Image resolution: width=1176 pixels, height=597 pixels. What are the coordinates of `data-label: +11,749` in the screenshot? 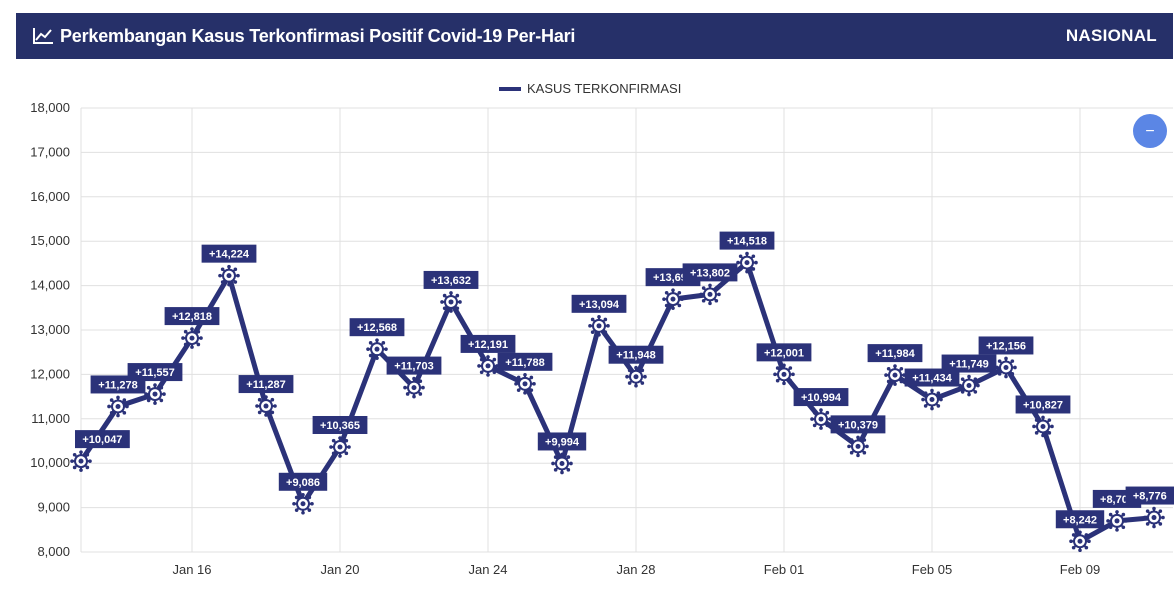 It's located at (969, 363).